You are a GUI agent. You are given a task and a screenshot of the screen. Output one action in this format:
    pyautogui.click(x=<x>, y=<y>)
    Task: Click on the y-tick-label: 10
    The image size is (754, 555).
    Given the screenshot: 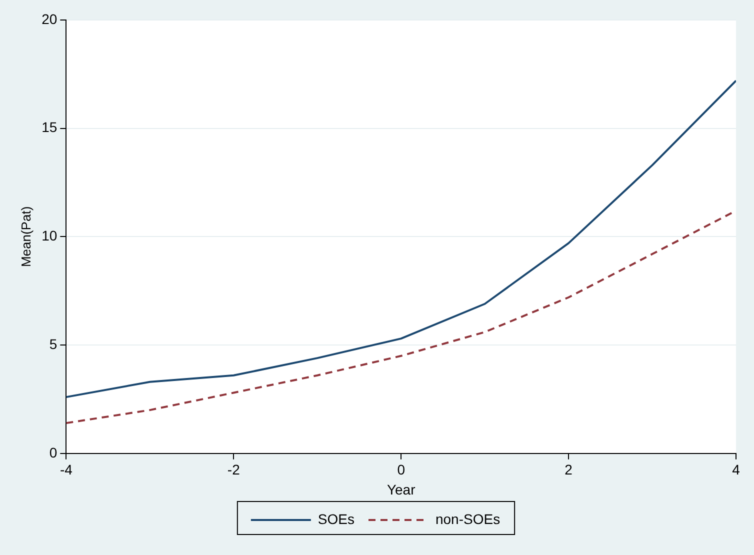 What is the action you would take?
    pyautogui.click(x=50, y=236)
    